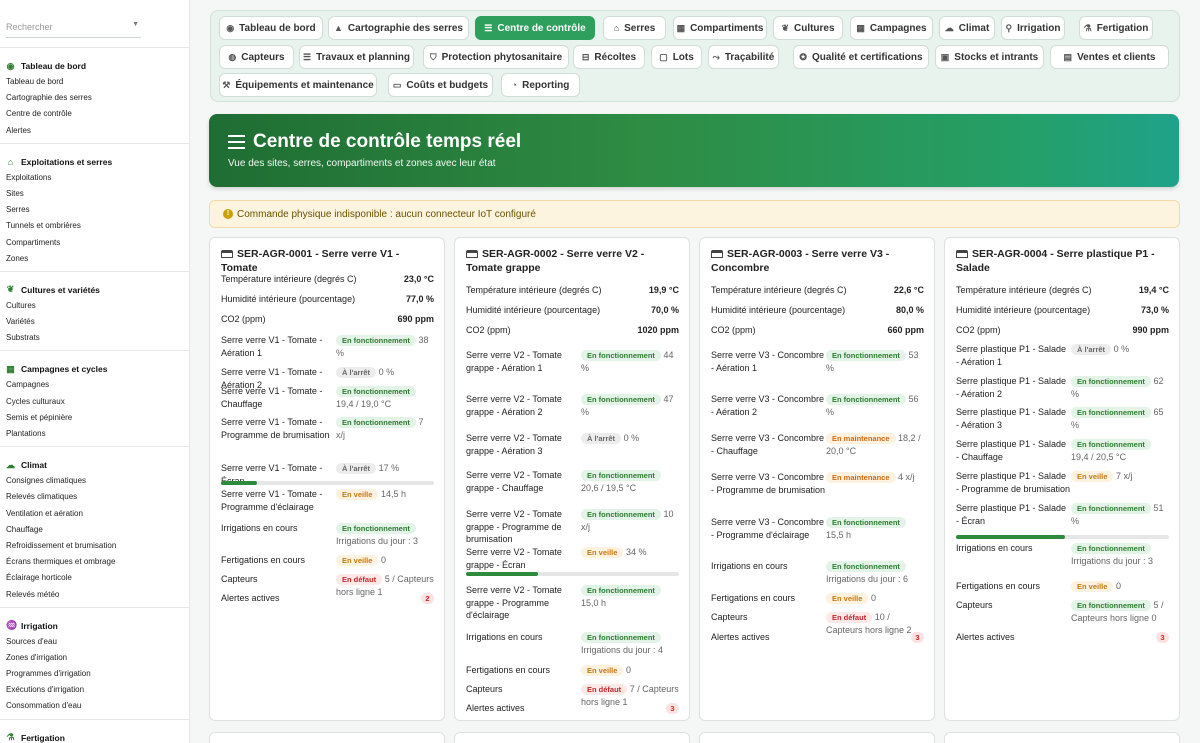 Image resolution: width=1200 pixels, height=743 pixels. Describe the element at coordinates (135, 24) in the screenshot. I see `chevron-down-icon: ▼` at that location.